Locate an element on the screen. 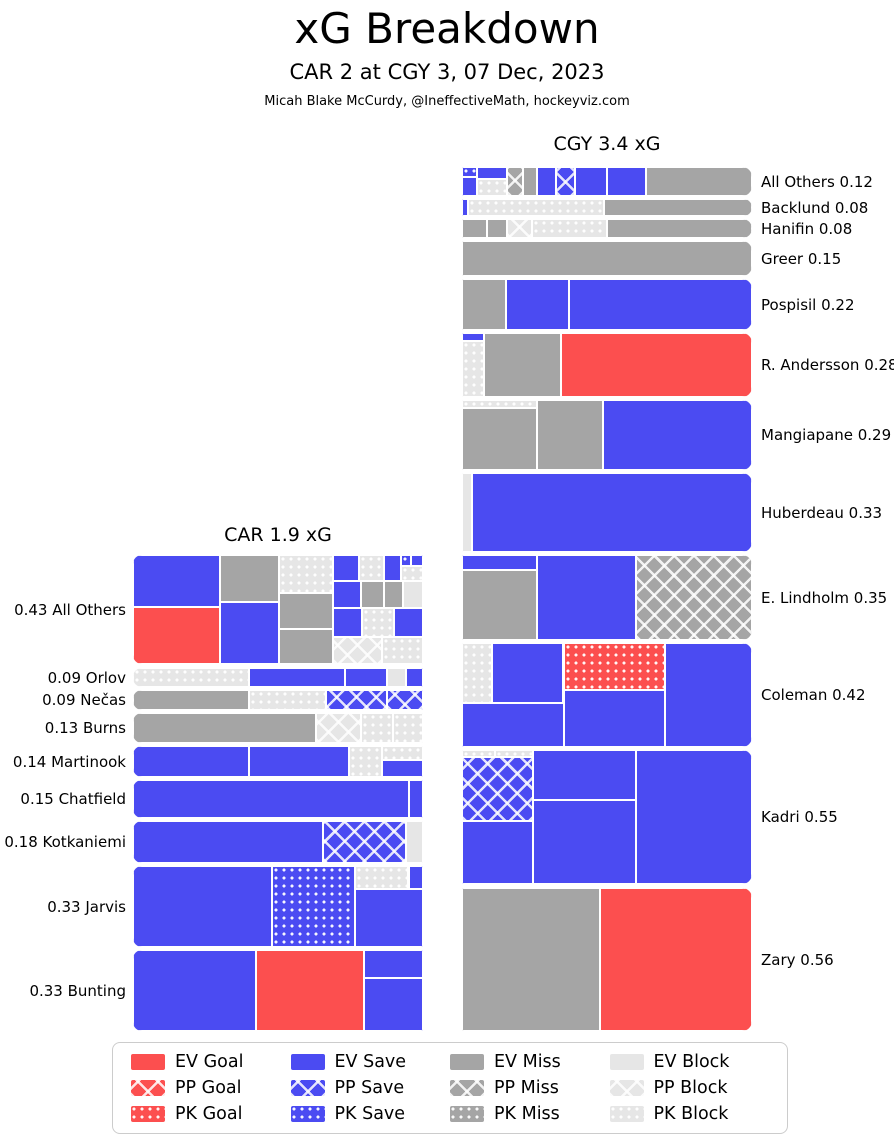 This screenshot has width=894, height=1142. player-row-all-others is located at coordinates (278, 609).